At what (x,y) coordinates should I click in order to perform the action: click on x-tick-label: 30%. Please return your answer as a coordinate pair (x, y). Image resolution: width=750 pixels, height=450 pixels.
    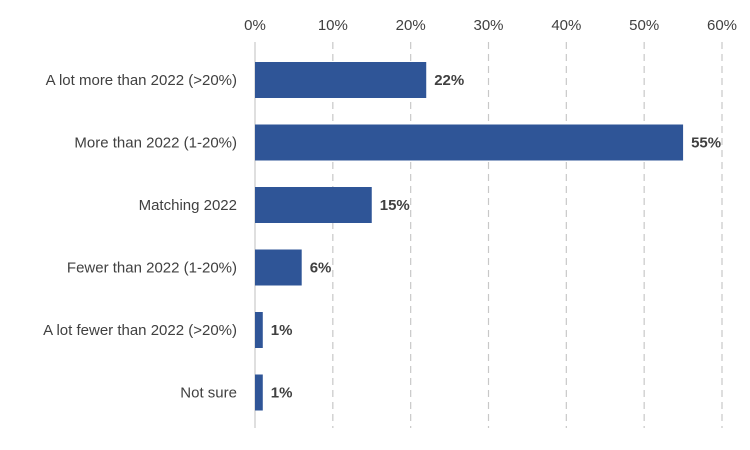
    Looking at the image, I should click on (488, 25).